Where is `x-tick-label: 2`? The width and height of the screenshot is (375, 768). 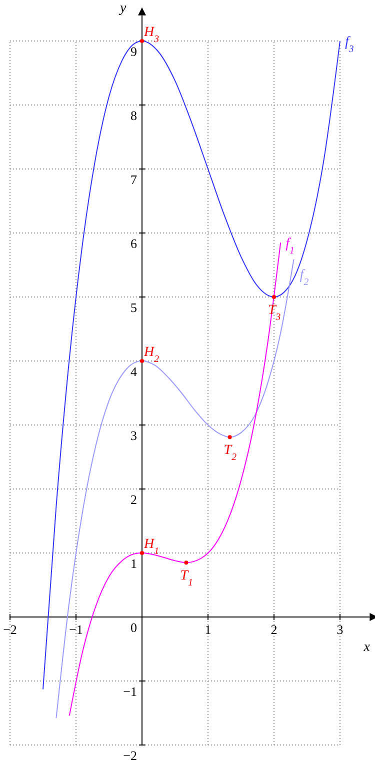 x-tick-label: 2 is located at coordinates (274, 629).